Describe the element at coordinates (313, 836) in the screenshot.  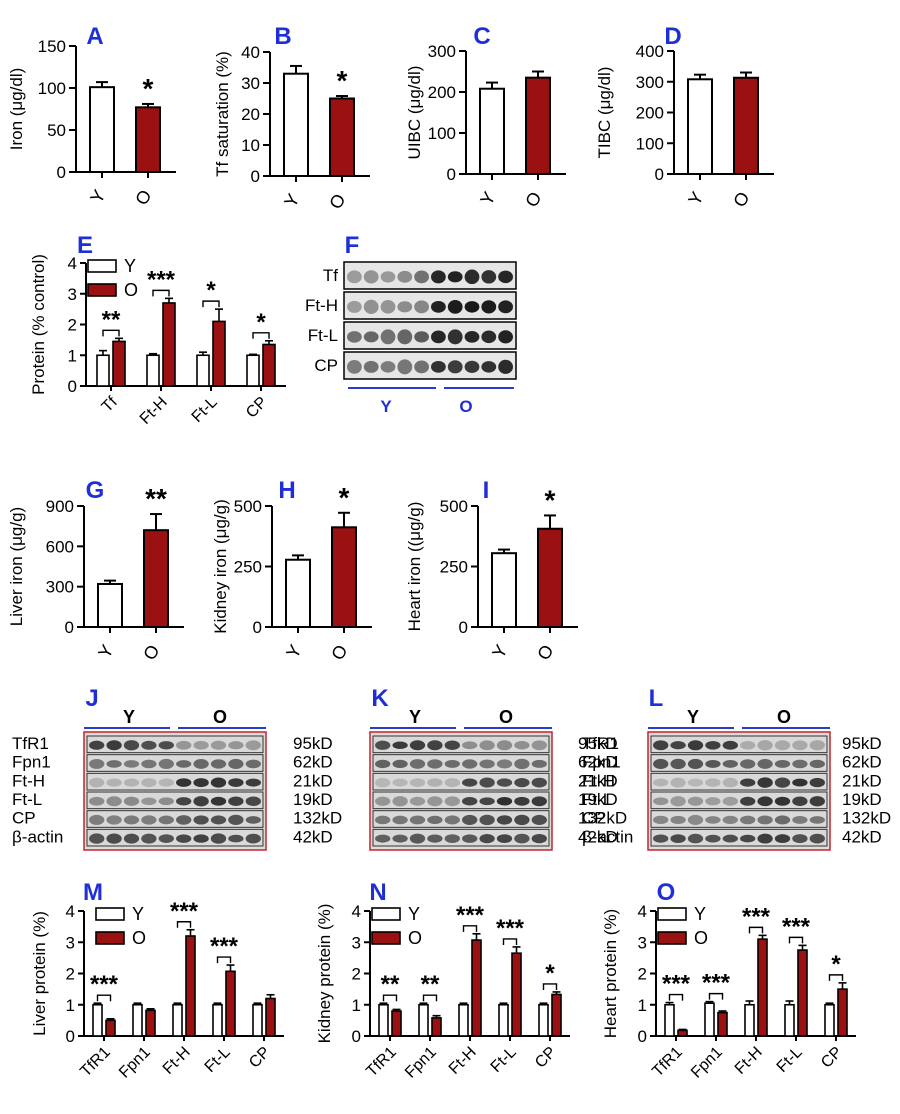
I see `blot-size-label: 42kD` at that location.